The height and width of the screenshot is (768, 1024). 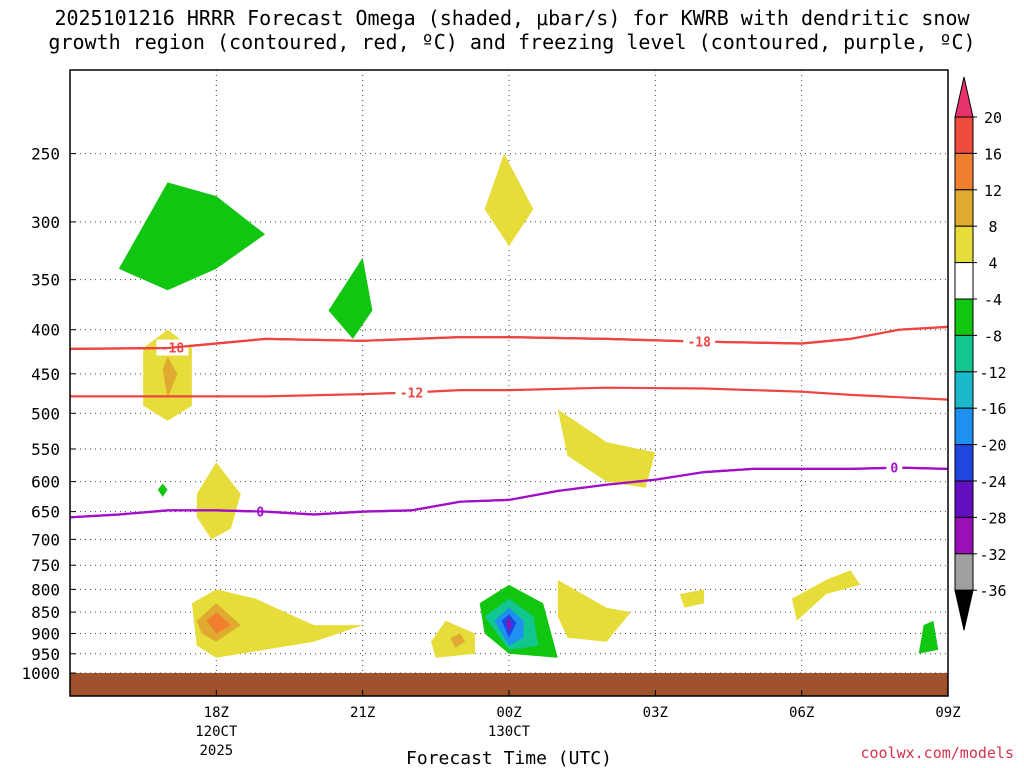 What do you see at coordinates (45, 612) in the screenshot?
I see `y-tick-label: 850` at bounding box center [45, 612].